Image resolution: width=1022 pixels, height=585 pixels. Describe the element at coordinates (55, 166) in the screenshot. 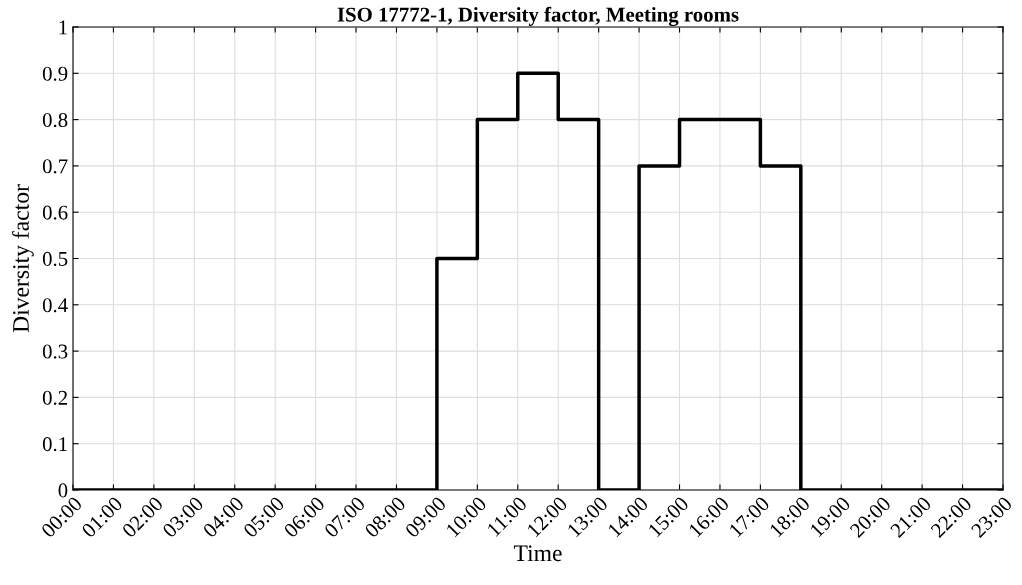

I see `y-tick-label: 0.7` at that location.